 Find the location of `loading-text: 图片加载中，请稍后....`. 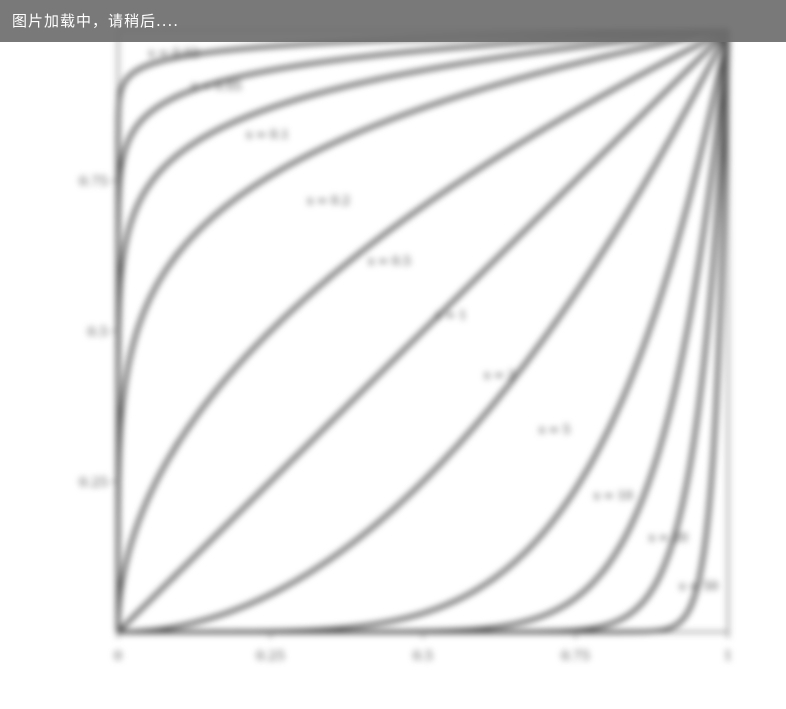

loading-text: 图片加载中，请稍后.... is located at coordinates (96, 21).